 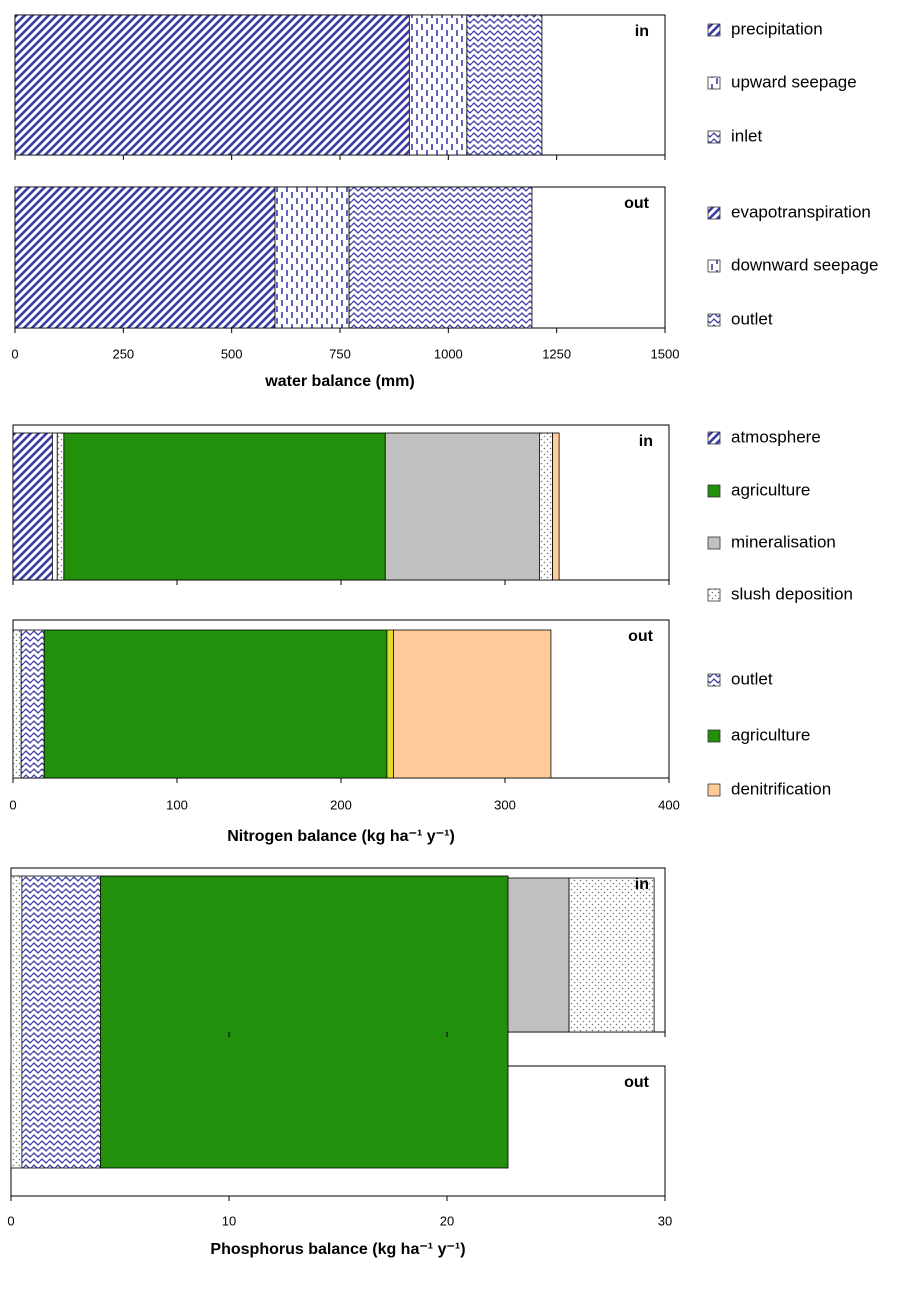 What do you see at coordinates (448, 353) in the screenshot?
I see `x-tick-label: 1000` at bounding box center [448, 353].